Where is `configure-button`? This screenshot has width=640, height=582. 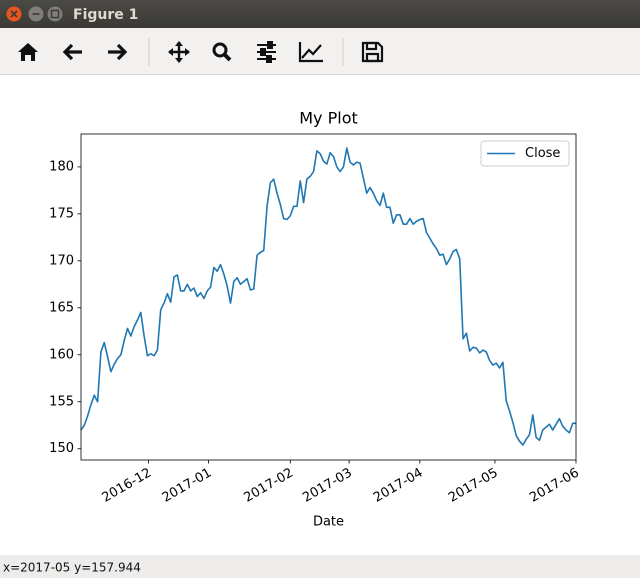
configure-button is located at coordinates (266, 52).